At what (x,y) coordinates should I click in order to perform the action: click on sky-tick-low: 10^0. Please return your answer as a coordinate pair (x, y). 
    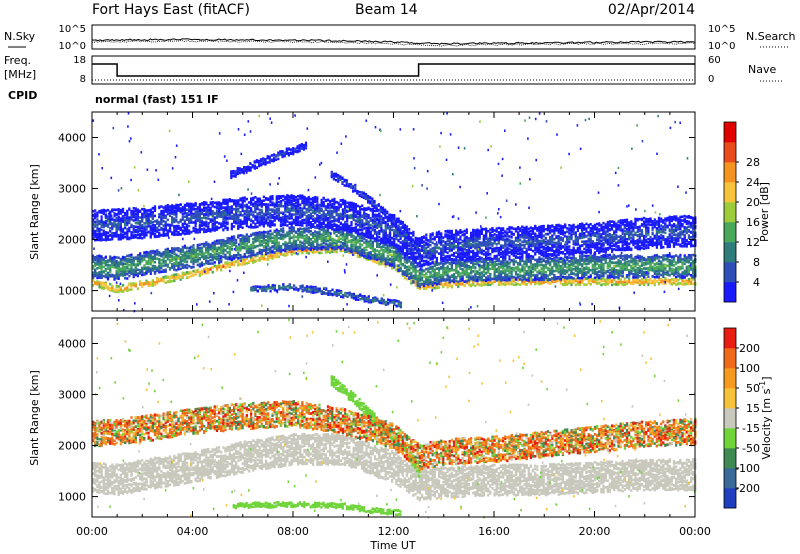
    Looking at the image, I should click on (72, 46).